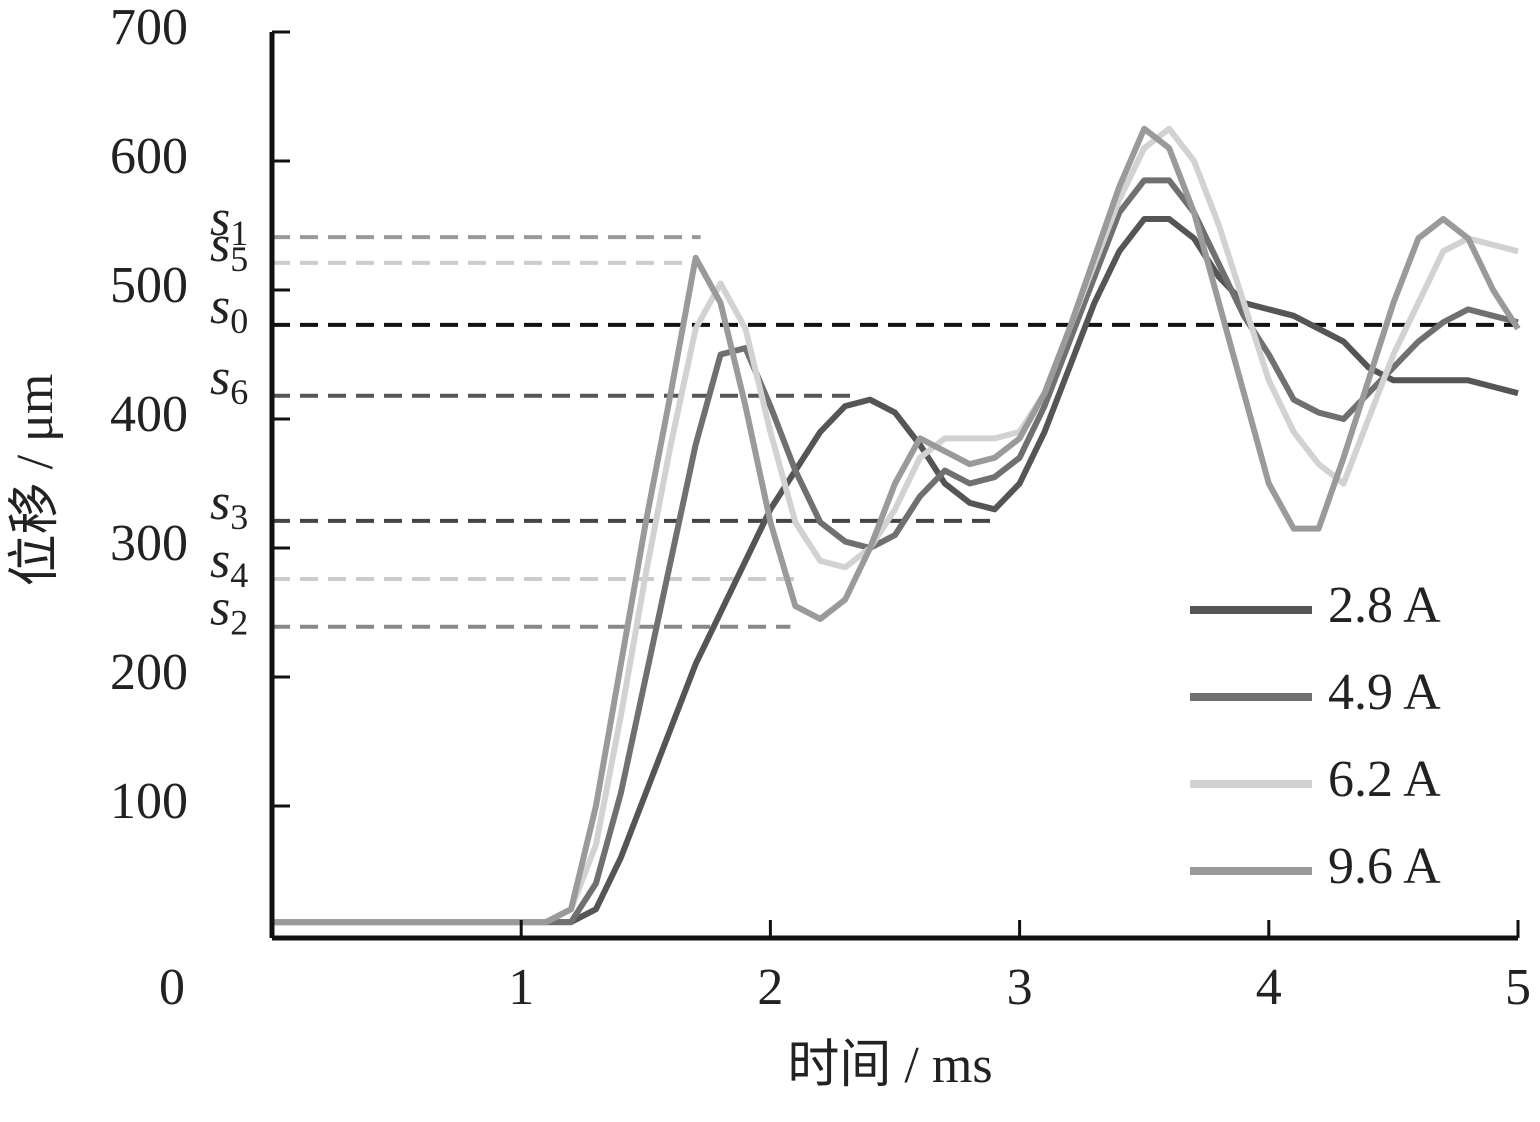 The height and width of the screenshot is (1122, 1540). Describe the element at coordinates (239, 321) in the screenshot. I see `reference-subscript: 0` at that location.